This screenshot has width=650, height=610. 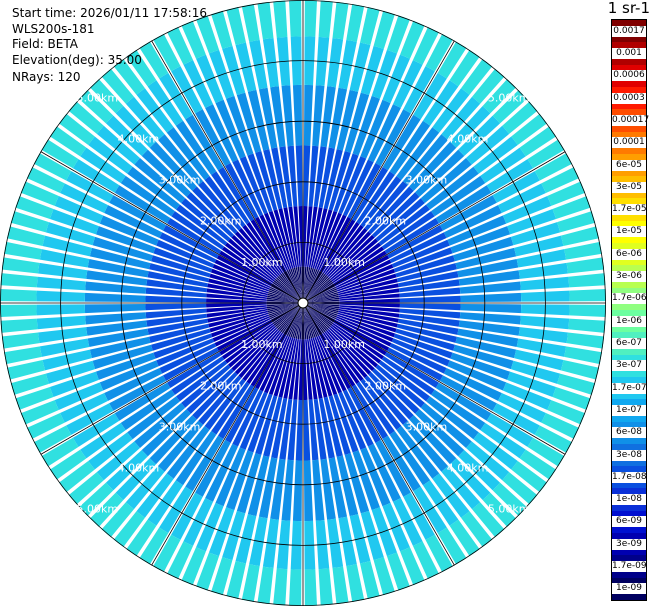 I want to click on ring-label-5km-135: 5.00km, so click(x=509, y=509).